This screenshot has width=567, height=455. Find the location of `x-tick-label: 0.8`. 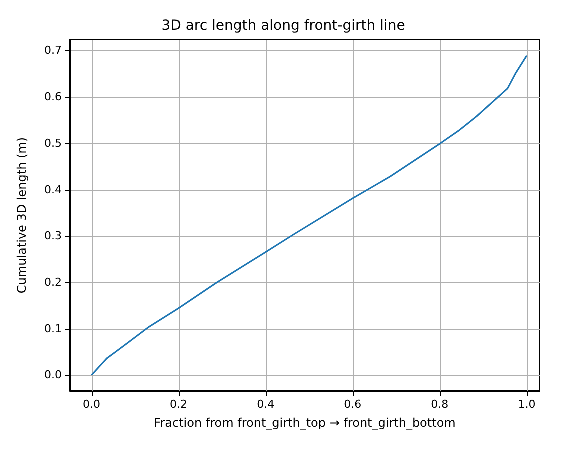

x-tick-label: 0.8 is located at coordinates (440, 404).